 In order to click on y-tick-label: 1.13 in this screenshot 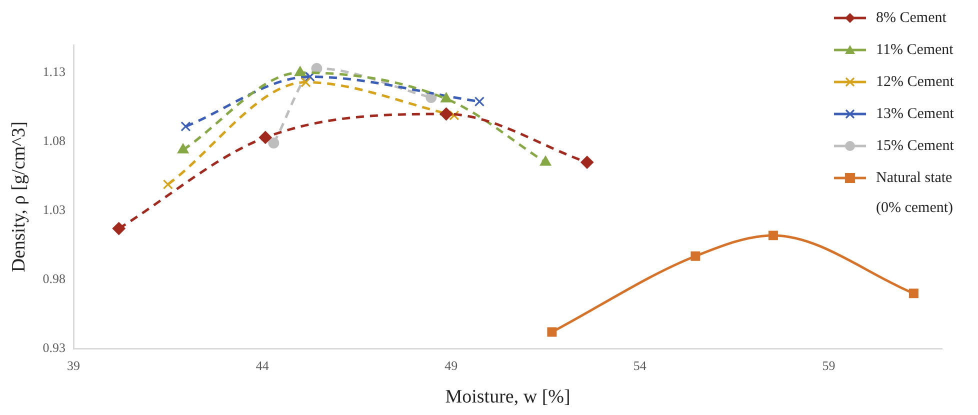, I will do `click(54, 72)`.